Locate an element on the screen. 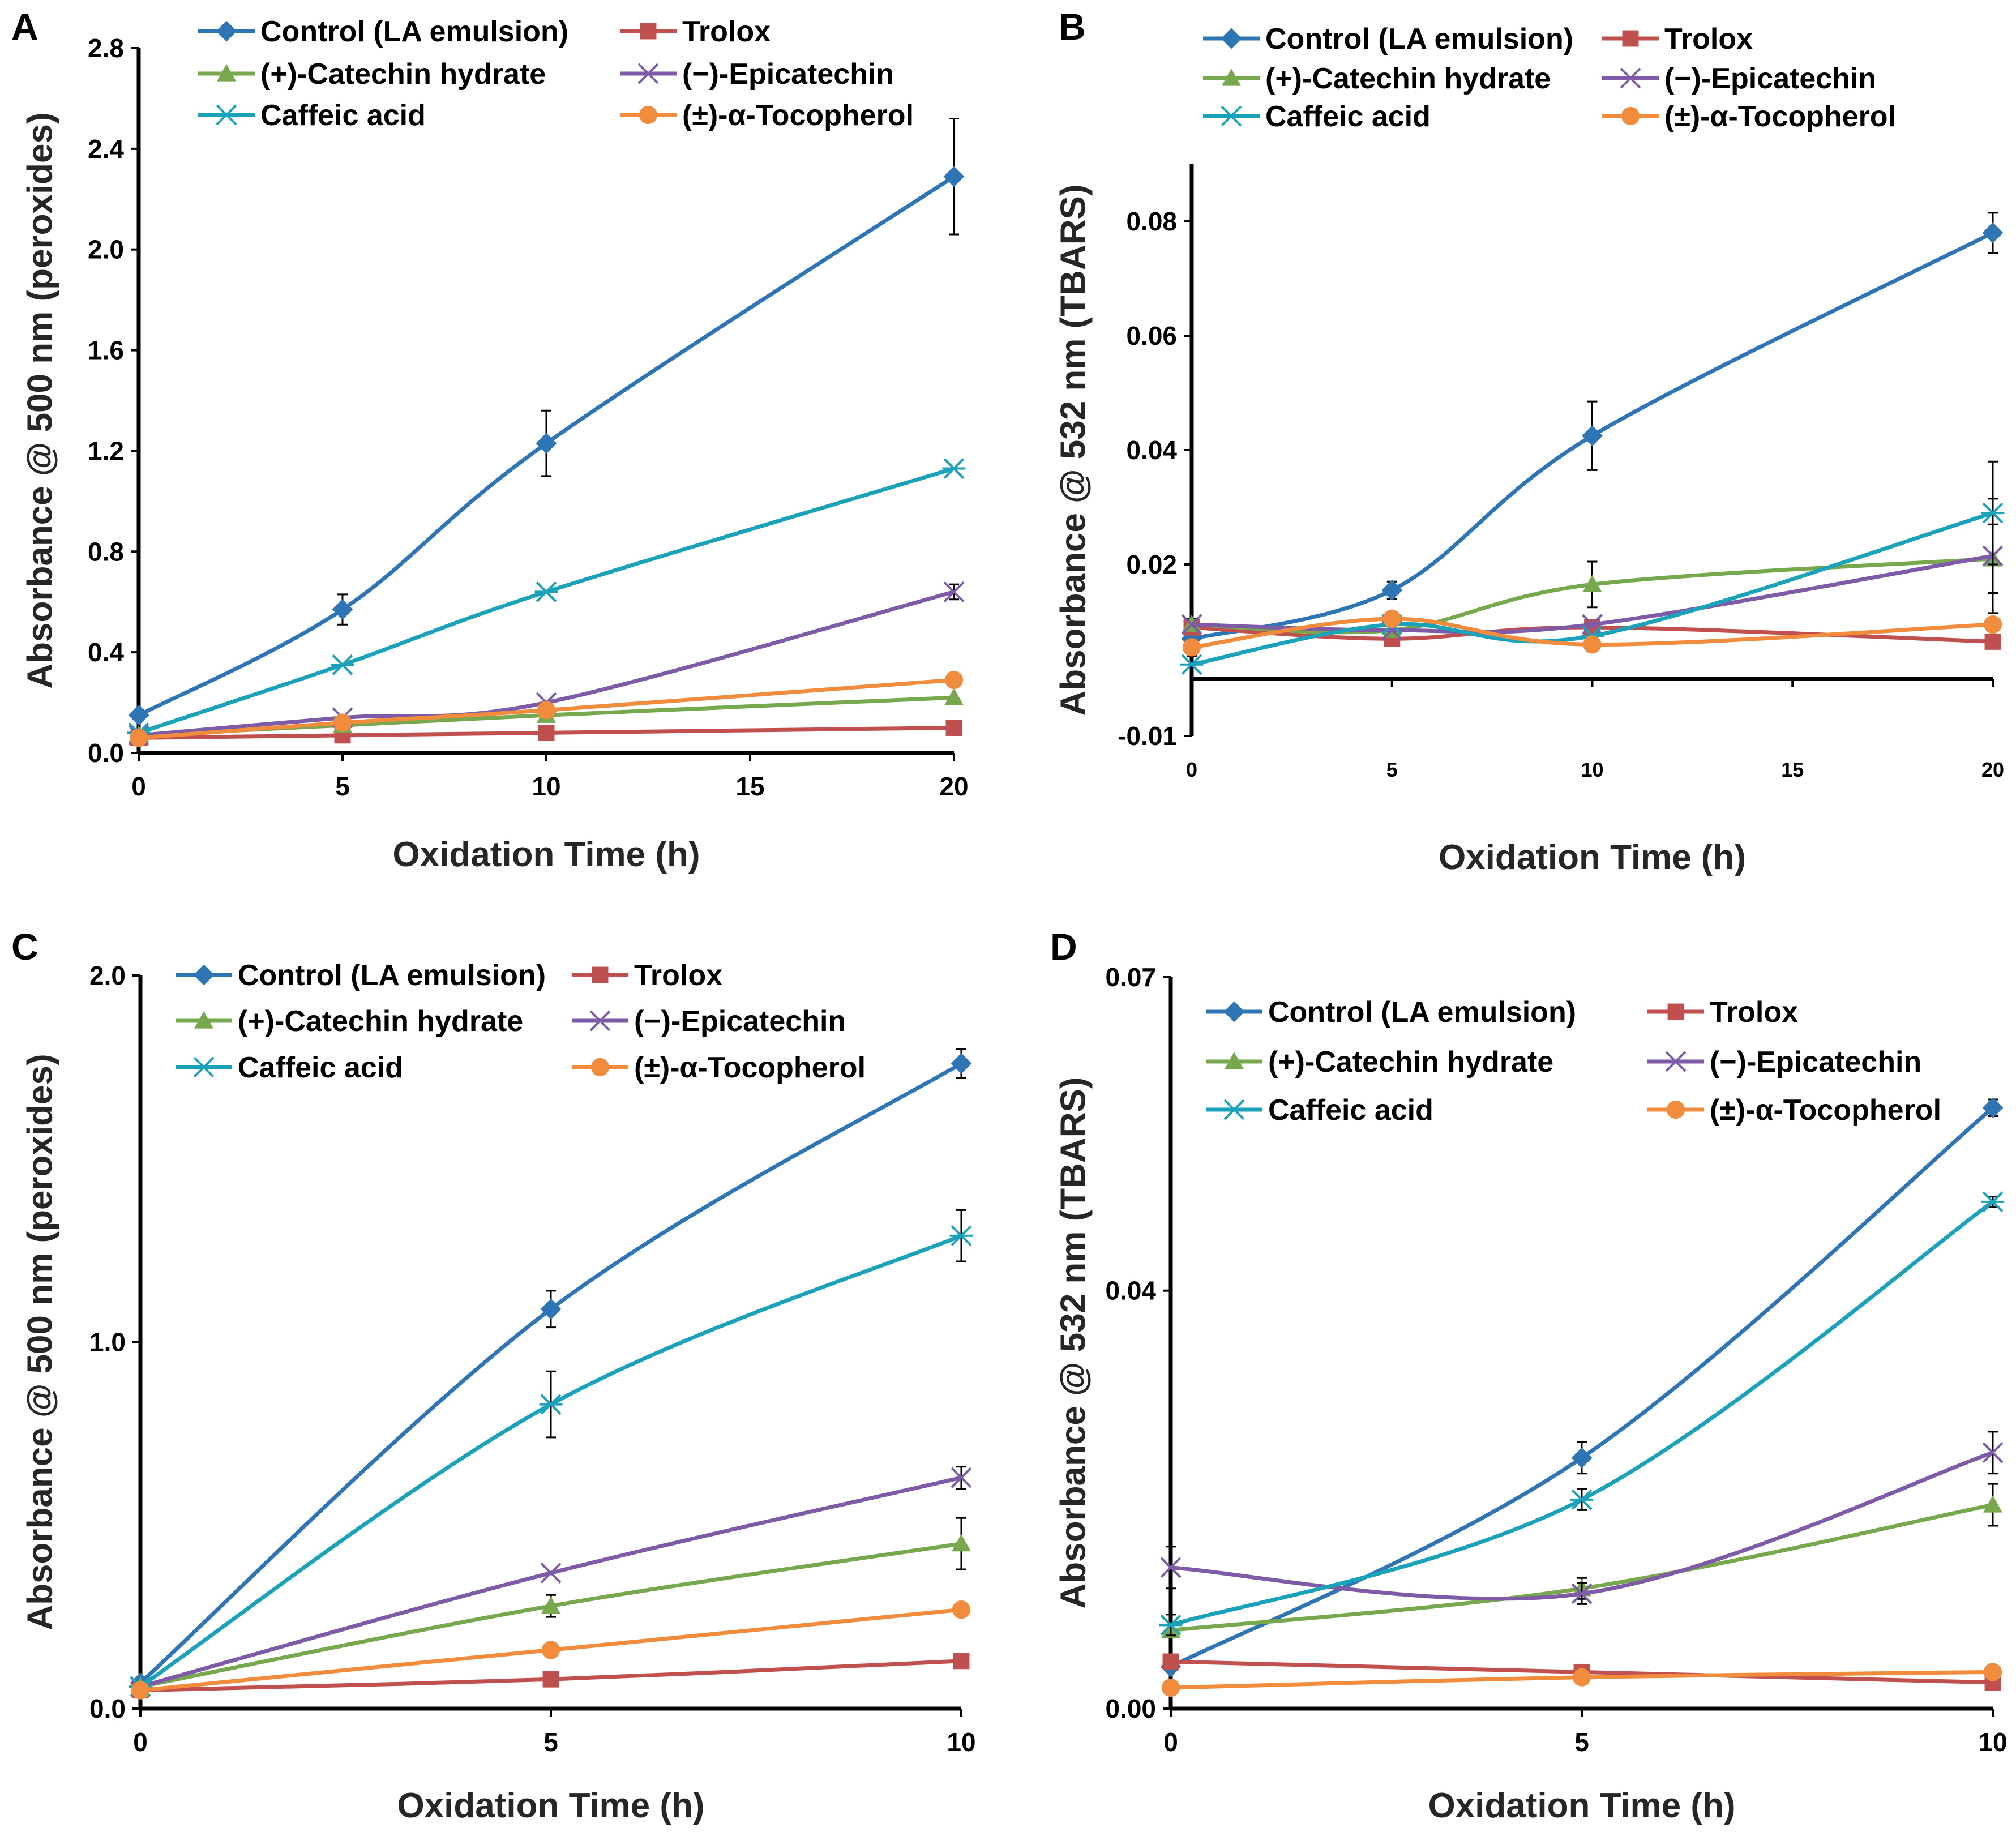 The height and width of the screenshot is (1836, 2016). y-tick-label: 1.2 is located at coordinates (106, 450).